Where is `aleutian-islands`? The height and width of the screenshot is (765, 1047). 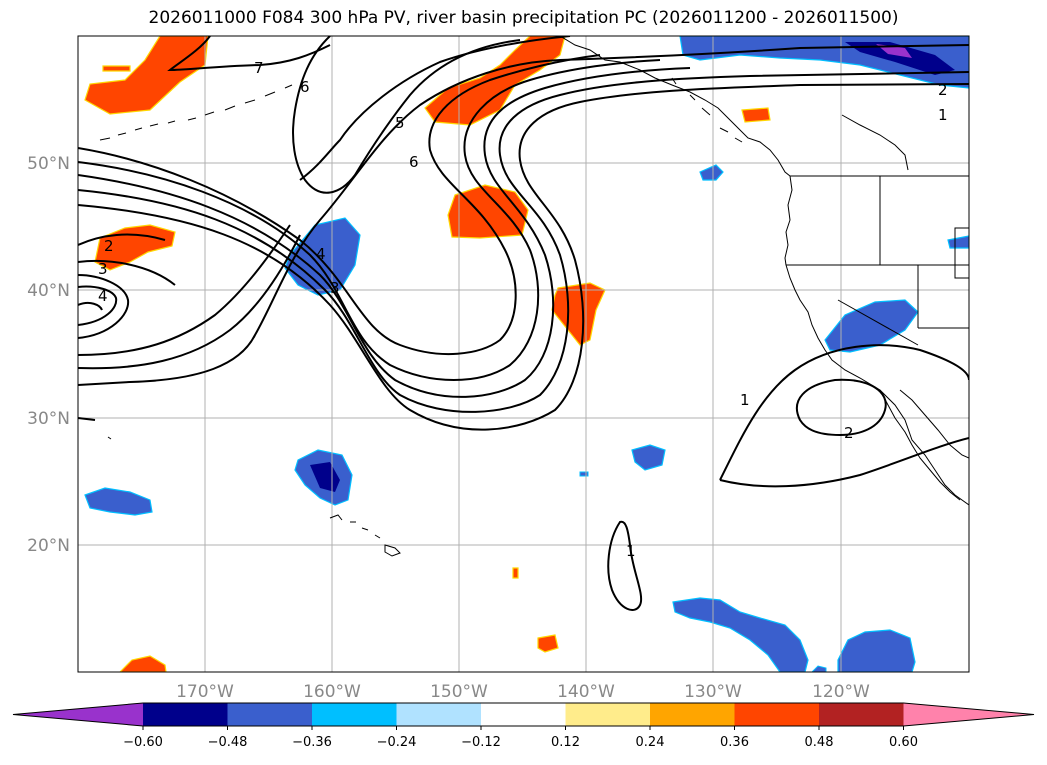
aleutian-islands is located at coordinates (196, 112).